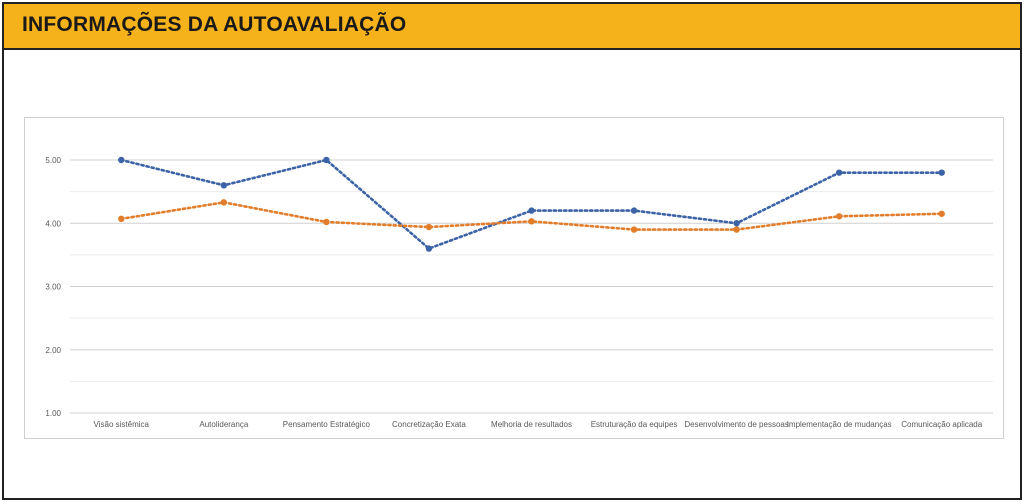  Describe the element at coordinates (512, 27) in the screenshot. I see `header-bar: INFORMAÇÕES DA AUTOAVALIAÇÃO` at that location.